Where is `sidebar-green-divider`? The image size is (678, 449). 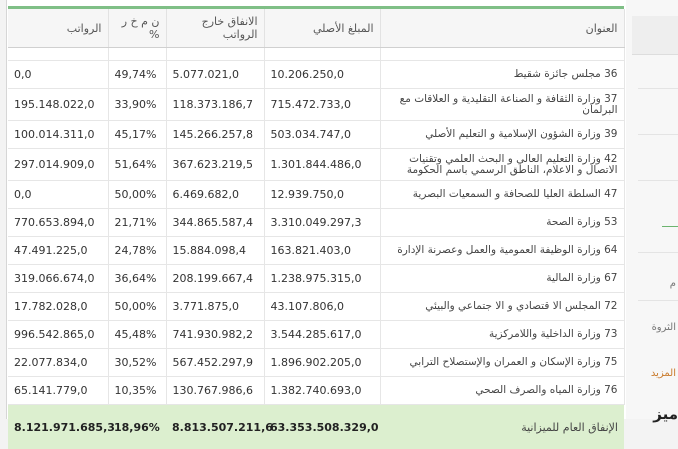
sidebar-green-divider is located at coordinates (670, 226).